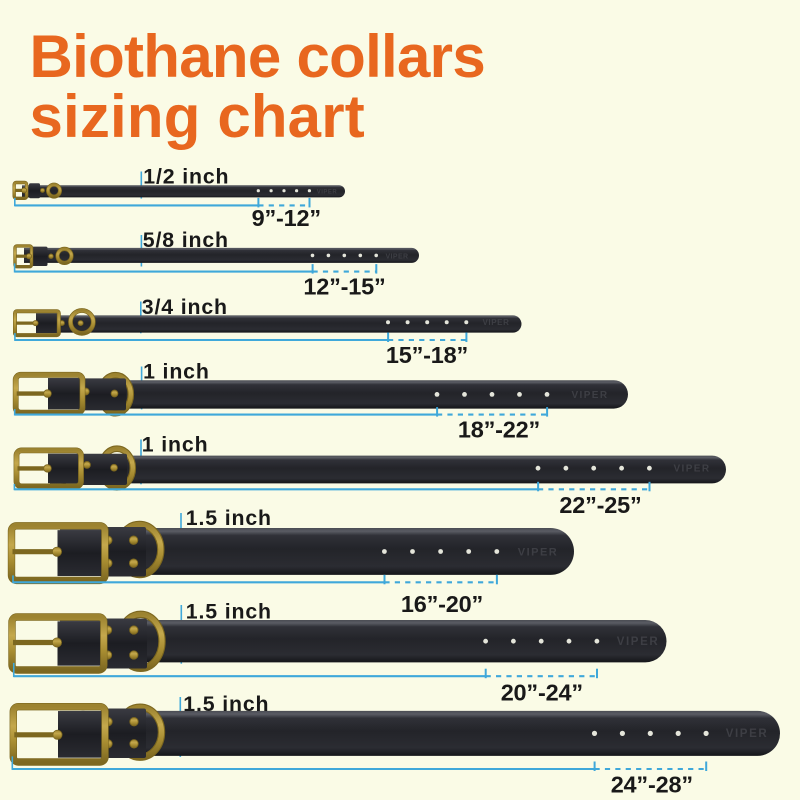 This screenshot has width=800, height=800. What do you see at coordinates (186, 176) in the screenshot?
I see `svg-text: 1/2 inch` at bounding box center [186, 176].